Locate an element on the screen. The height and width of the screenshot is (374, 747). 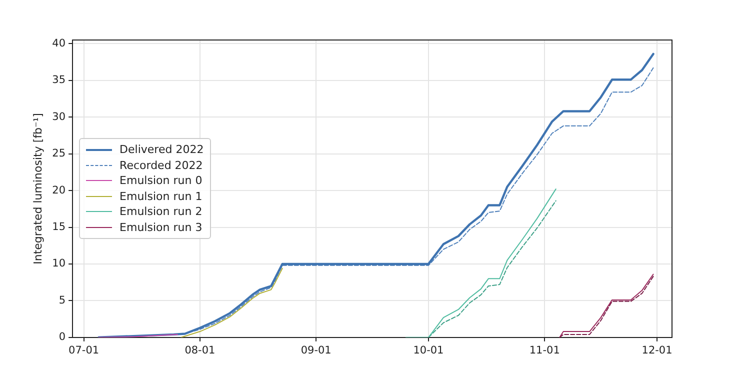
legend-label: Recorded 2022 is located at coordinates (161, 165).